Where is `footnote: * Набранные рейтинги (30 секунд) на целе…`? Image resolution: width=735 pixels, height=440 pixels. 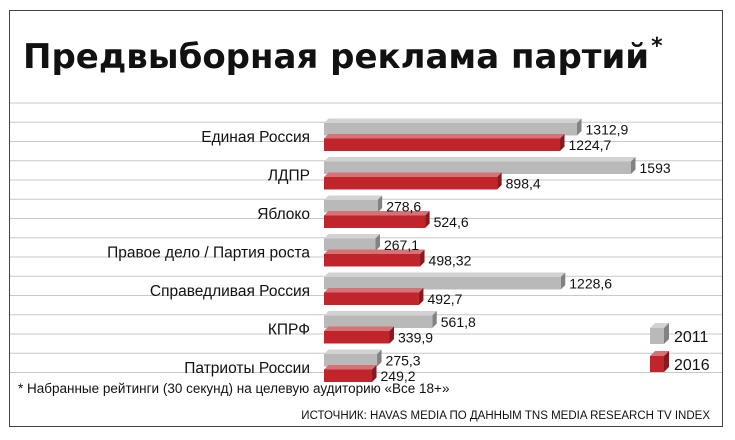 footnote: * Набранные рейтинги (30 секунд) на целе… is located at coordinates (233, 388).